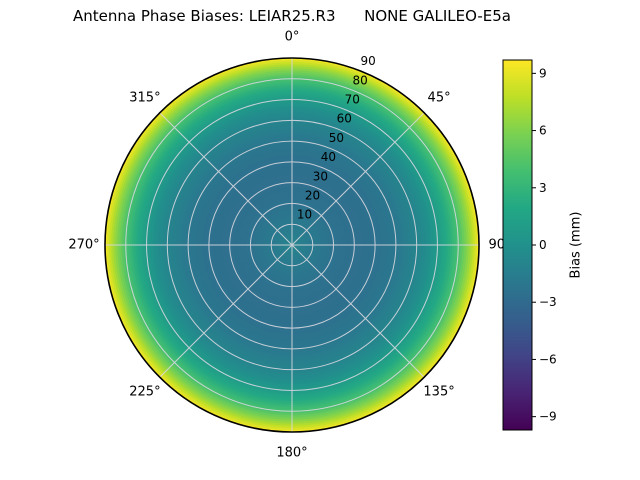 The height and width of the screenshot is (480, 640). I want to click on angular-tick-label: 135°, so click(438, 392).